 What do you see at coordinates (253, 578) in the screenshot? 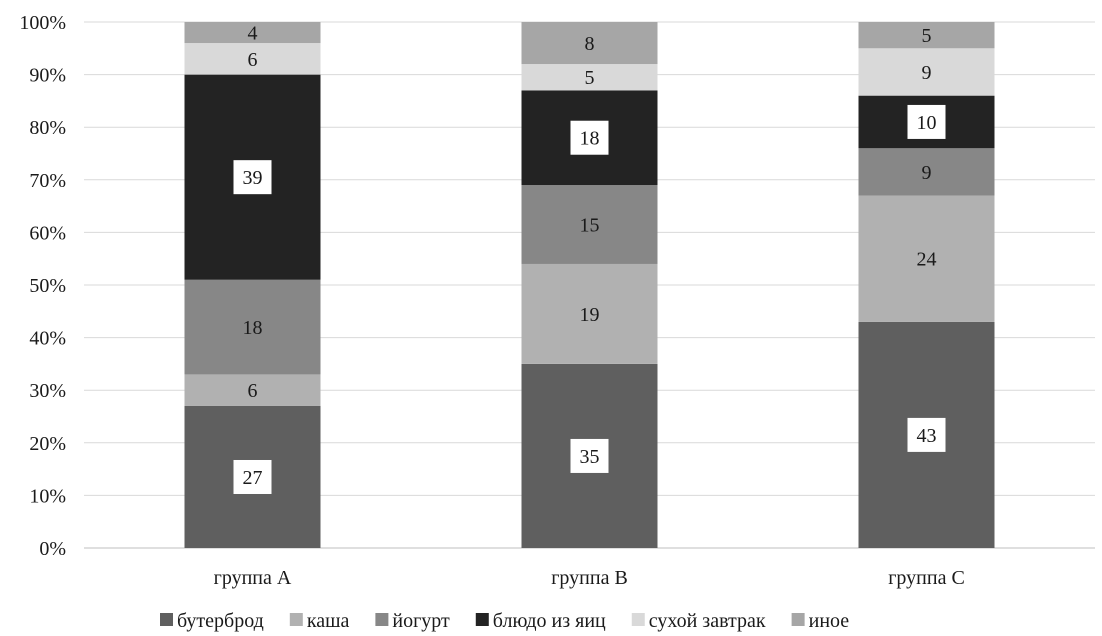
I see `x-category-label: группа A` at bounding box center [253, 578].